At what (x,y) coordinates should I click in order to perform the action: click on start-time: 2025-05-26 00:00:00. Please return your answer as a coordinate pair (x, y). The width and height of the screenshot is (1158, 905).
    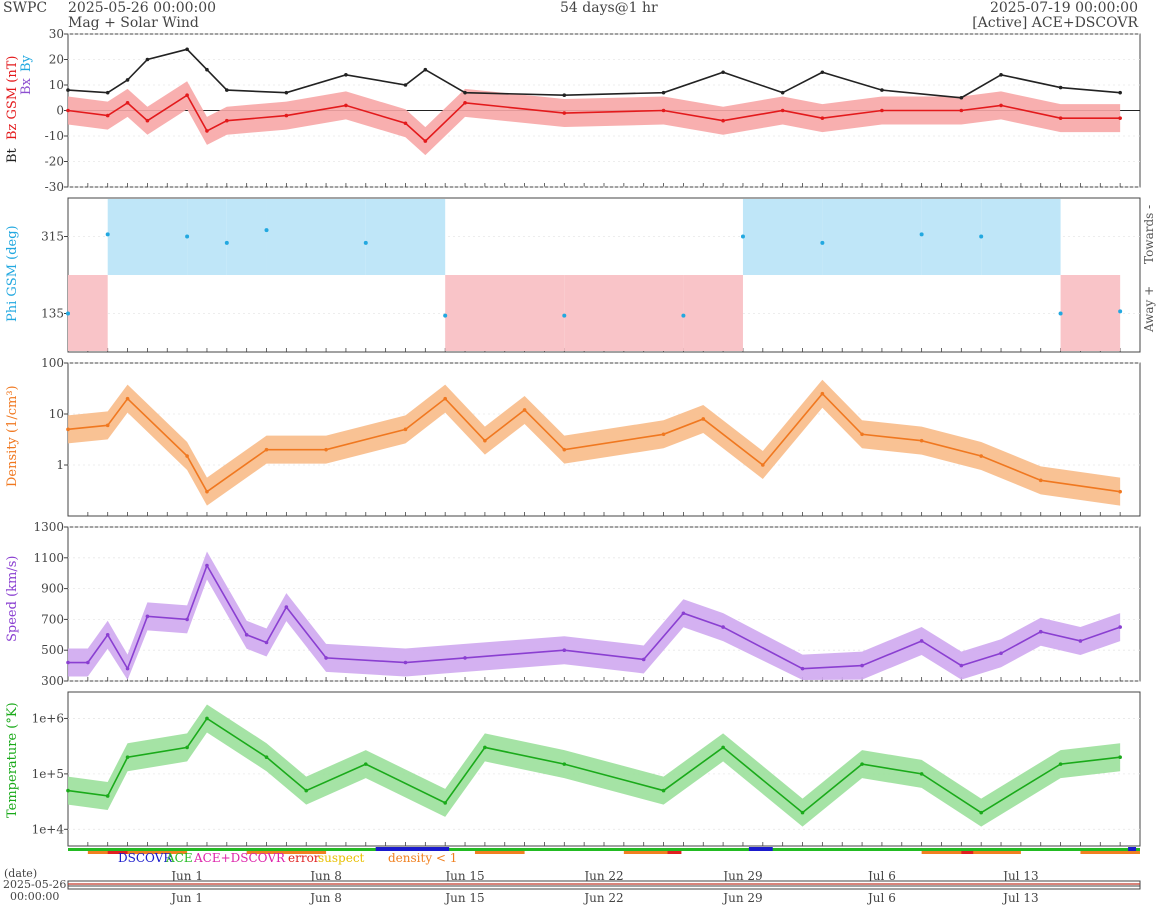
    Looking at the image, I should click on (142, 8).